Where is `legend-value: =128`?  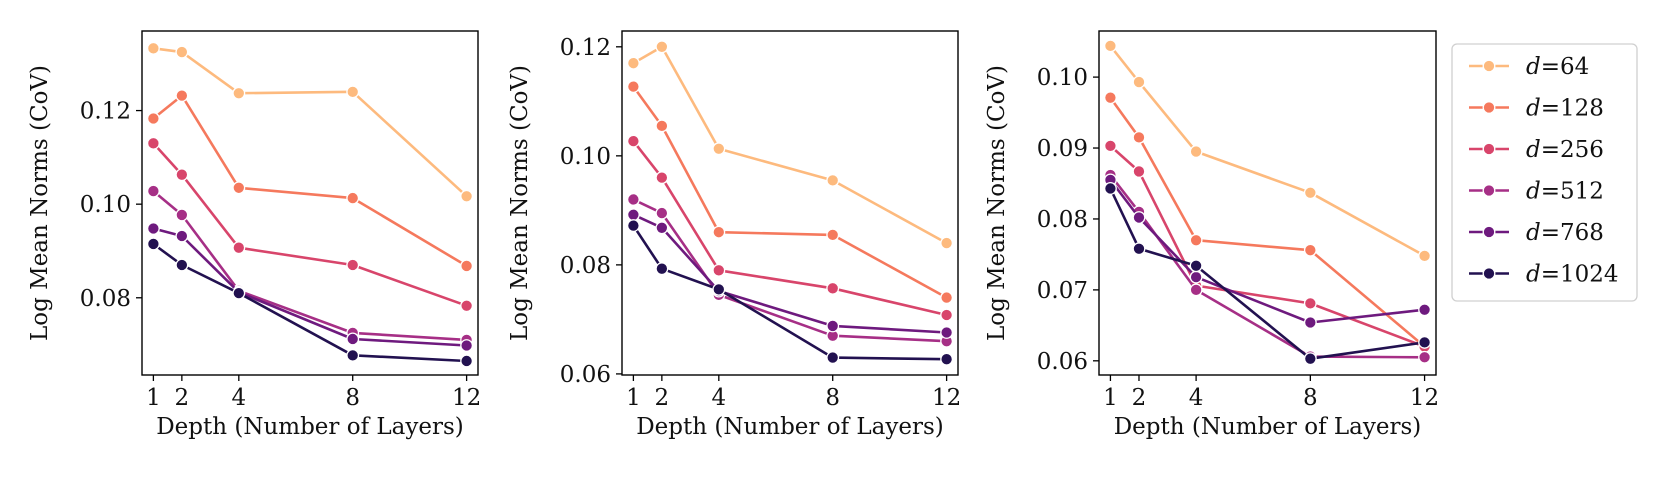
legend-value: =128 is located at coordinates (1572, 109).